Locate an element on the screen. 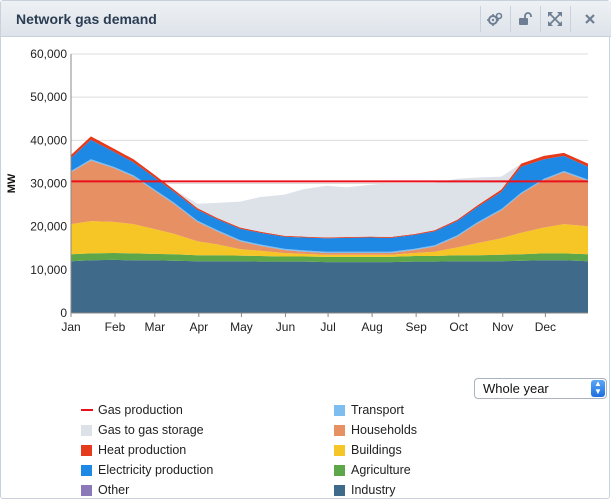  area-buildings is located at coordinates (329, 239).